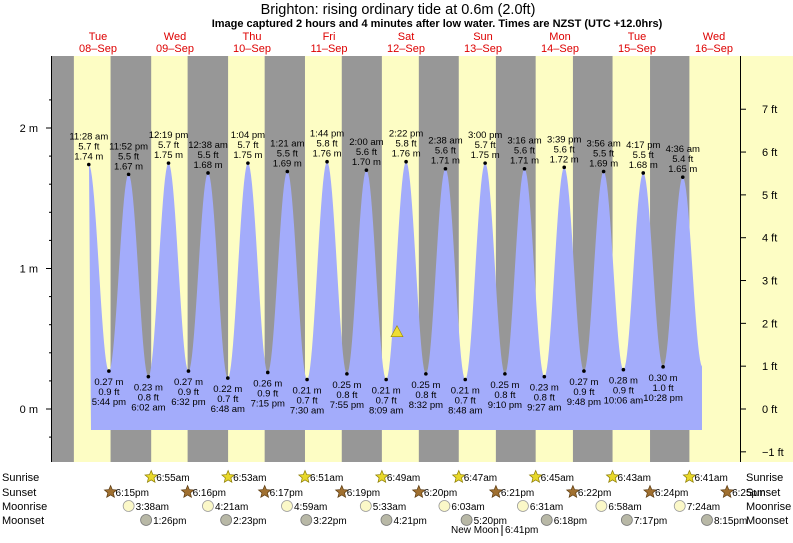 This screenshot has width=793, height=543. What do you see at coordinates (188, 402) in the screenshot?
I see `low-tide-label: 6:32 pm` at bounding box center [188, 402].